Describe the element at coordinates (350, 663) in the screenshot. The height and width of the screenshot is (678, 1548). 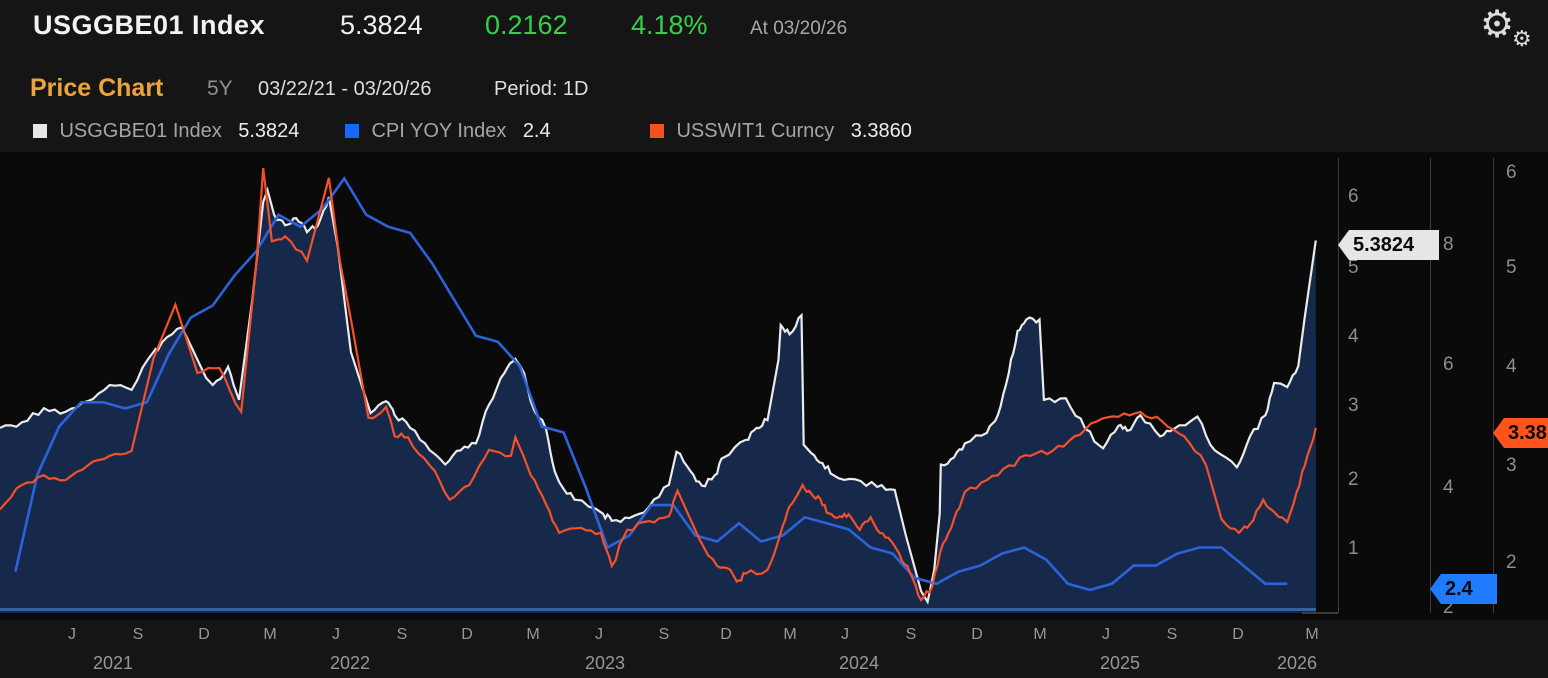
I see `year-tick-label: 2022` at that location.